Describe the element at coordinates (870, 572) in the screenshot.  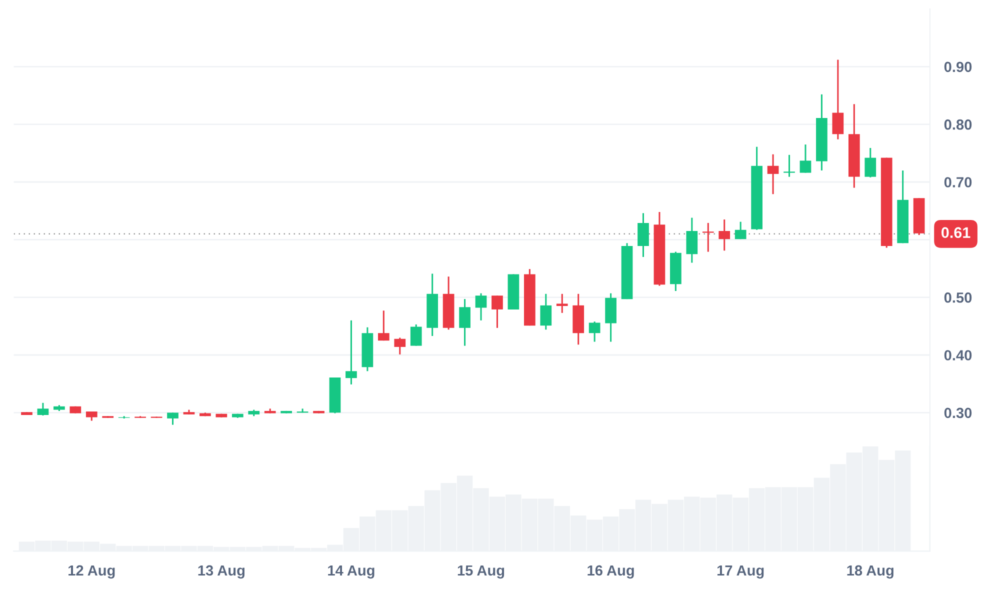
I see `x-tick-label: 18 Aug` at that location.